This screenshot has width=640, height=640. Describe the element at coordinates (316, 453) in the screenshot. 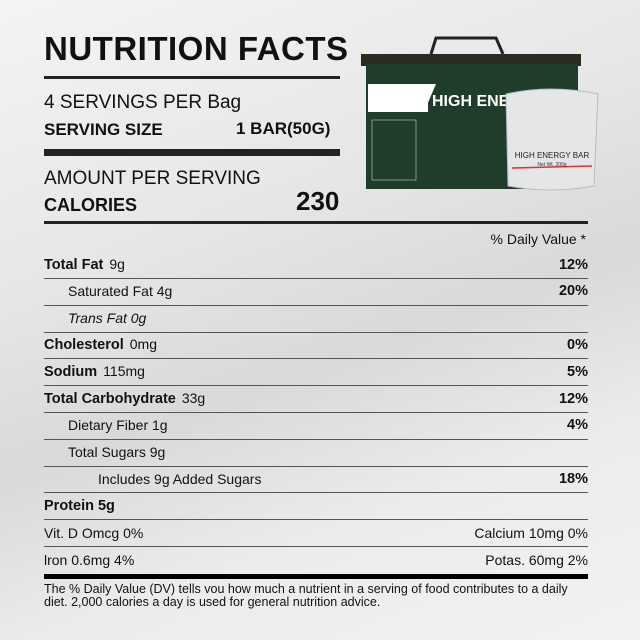

I see `nutrient-row: Total Sugars 9g` at that location.